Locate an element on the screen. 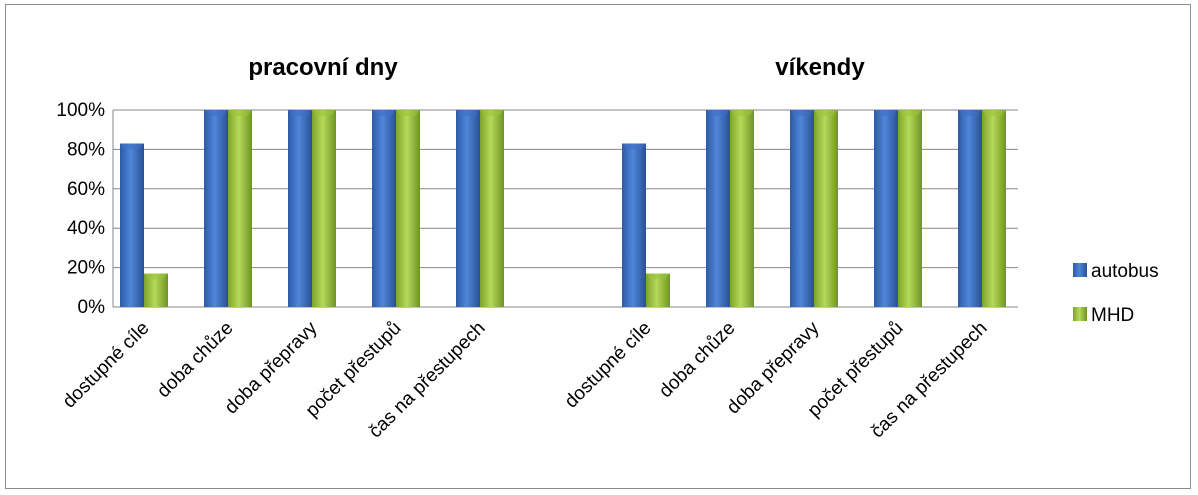  panel-titles: pracovní dny víkendy is located at coordinates (556, 67).